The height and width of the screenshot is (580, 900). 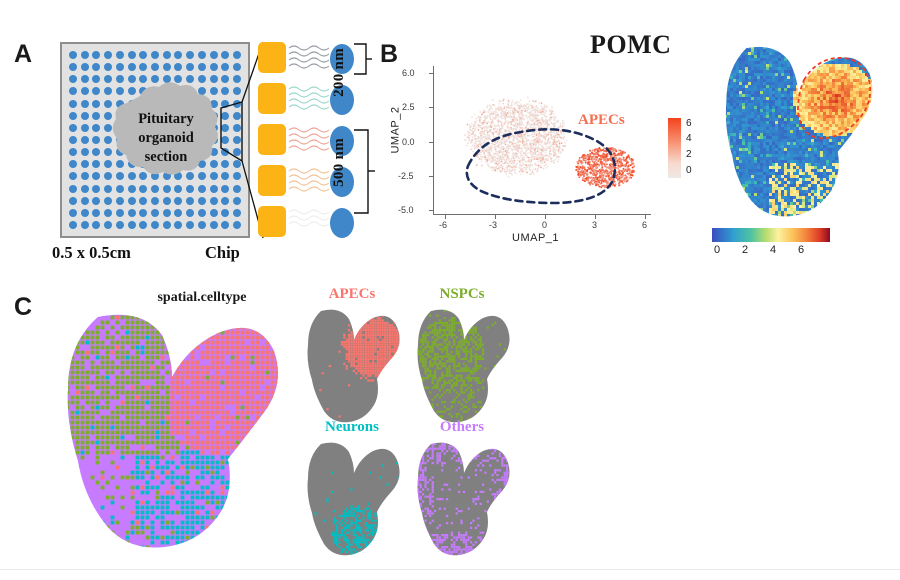 I want to click on panel-letter-a: A, so click(x=23, y=54).